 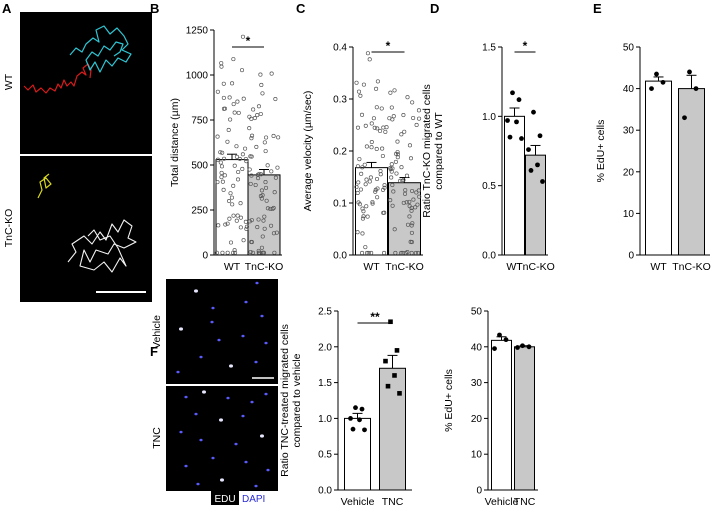 I want to click on y-tick-label: 1.5, so click(x=489, y=48).